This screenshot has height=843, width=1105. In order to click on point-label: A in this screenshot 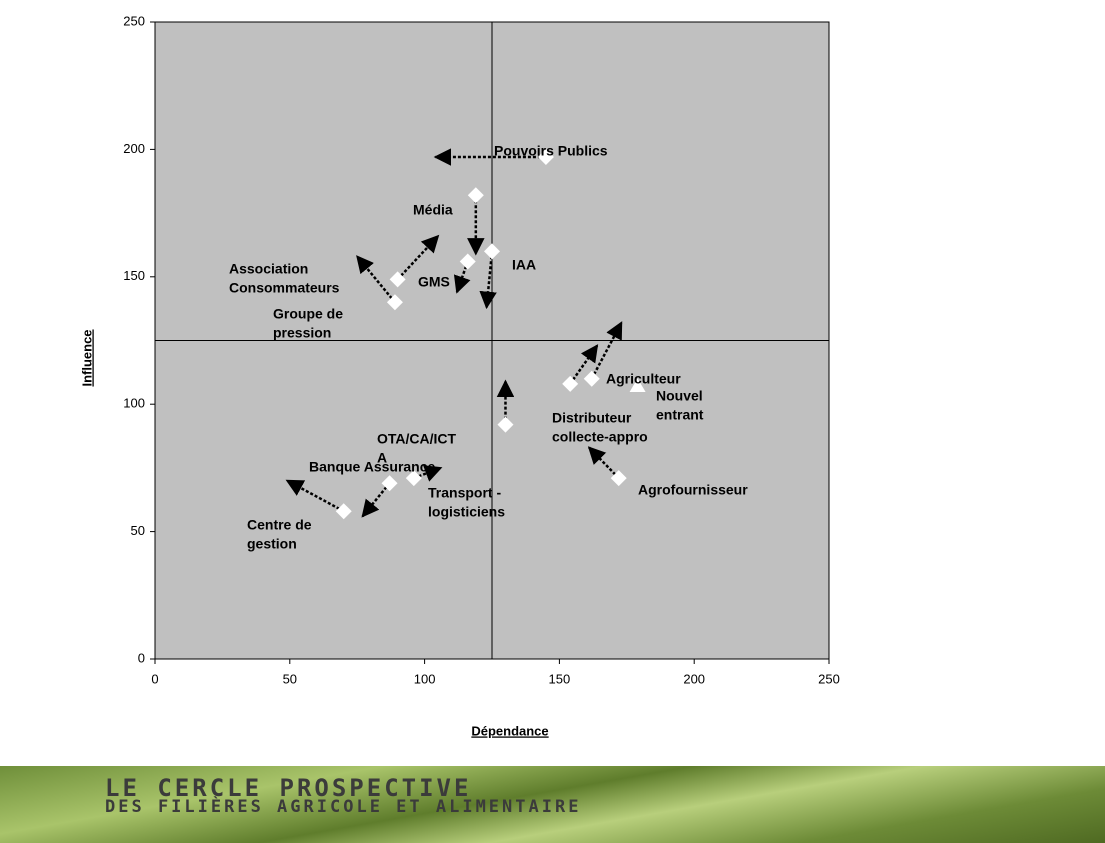, I will do `click(382, 458)`.